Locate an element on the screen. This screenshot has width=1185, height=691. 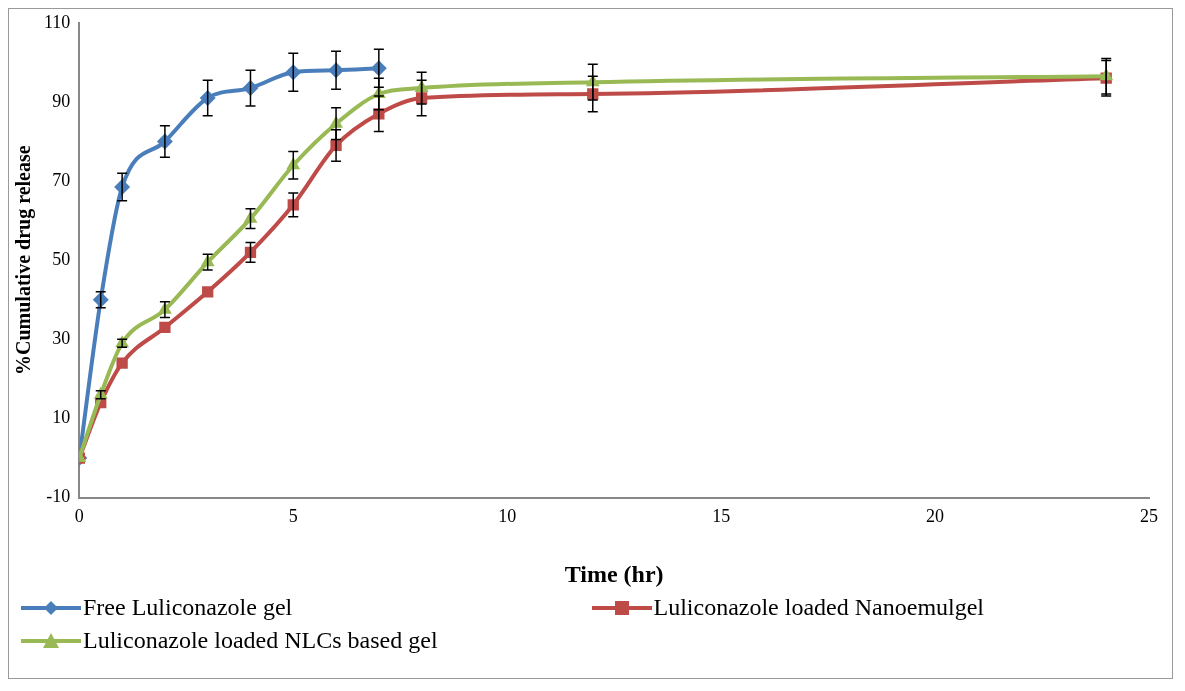
x-tick-label: 5 is located at coordinates (293, 516).